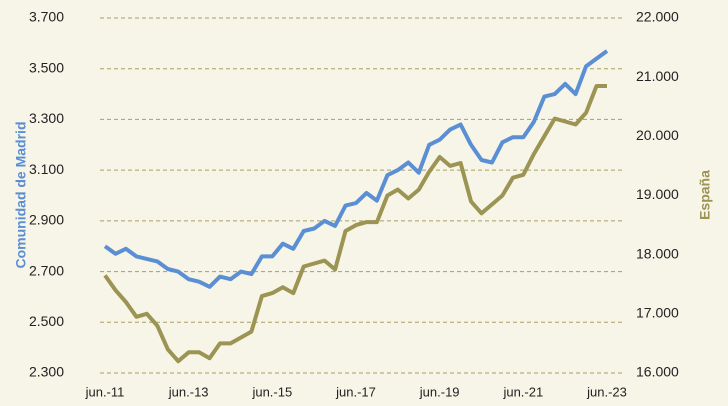 This screenshot has height=406, width=728. I want to click on y2-tick-label: 17.000, so click(657, 313).